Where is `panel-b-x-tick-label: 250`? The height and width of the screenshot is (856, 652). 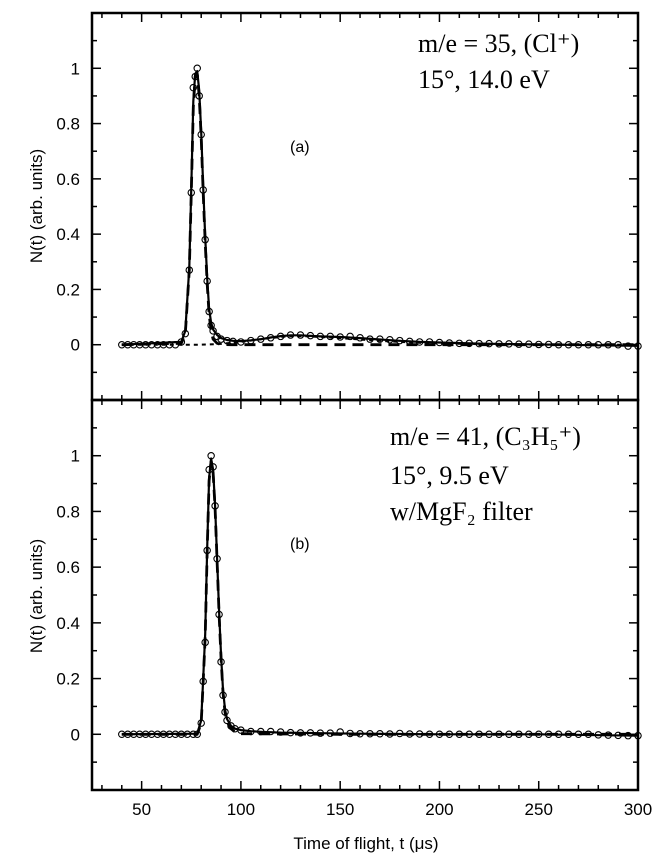 panel-b-x-tick-label: 250 is located at coordinates (539, 809).